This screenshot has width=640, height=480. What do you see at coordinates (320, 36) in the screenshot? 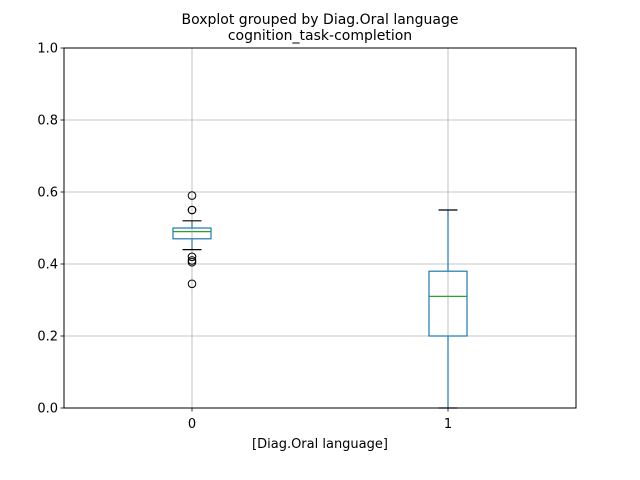
I see `chart-title: cognition_task-completion` at bounding box center [320, 36].